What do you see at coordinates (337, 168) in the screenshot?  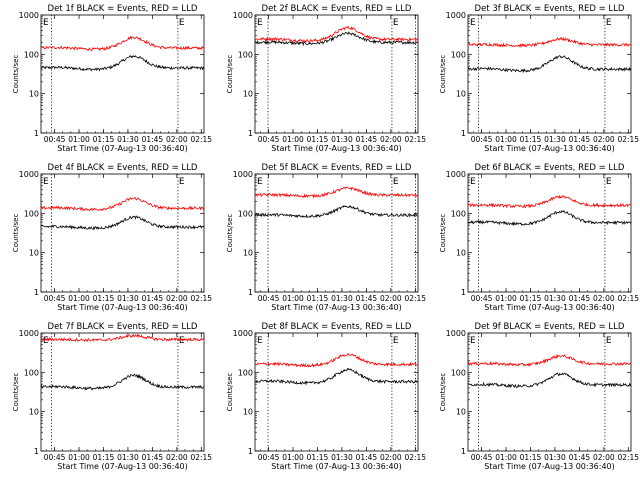 I see `panel-title: Det 5f BLACK = Events, RED = LLD` at bounding box center [337, 168].